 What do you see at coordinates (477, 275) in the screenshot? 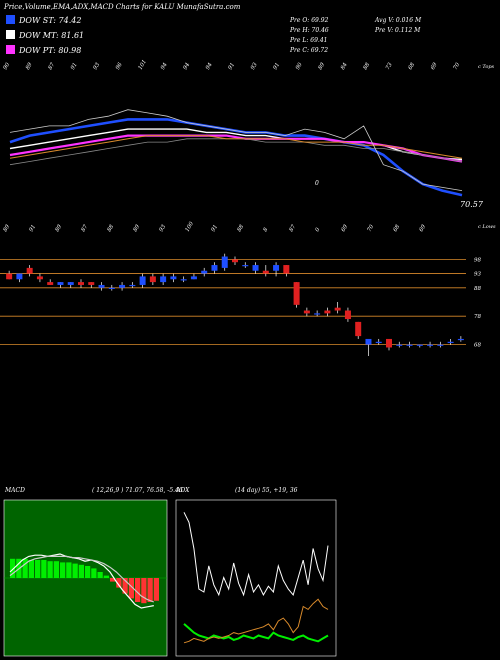
I see `price-level-label: 93` at bounding box center [477, 275].